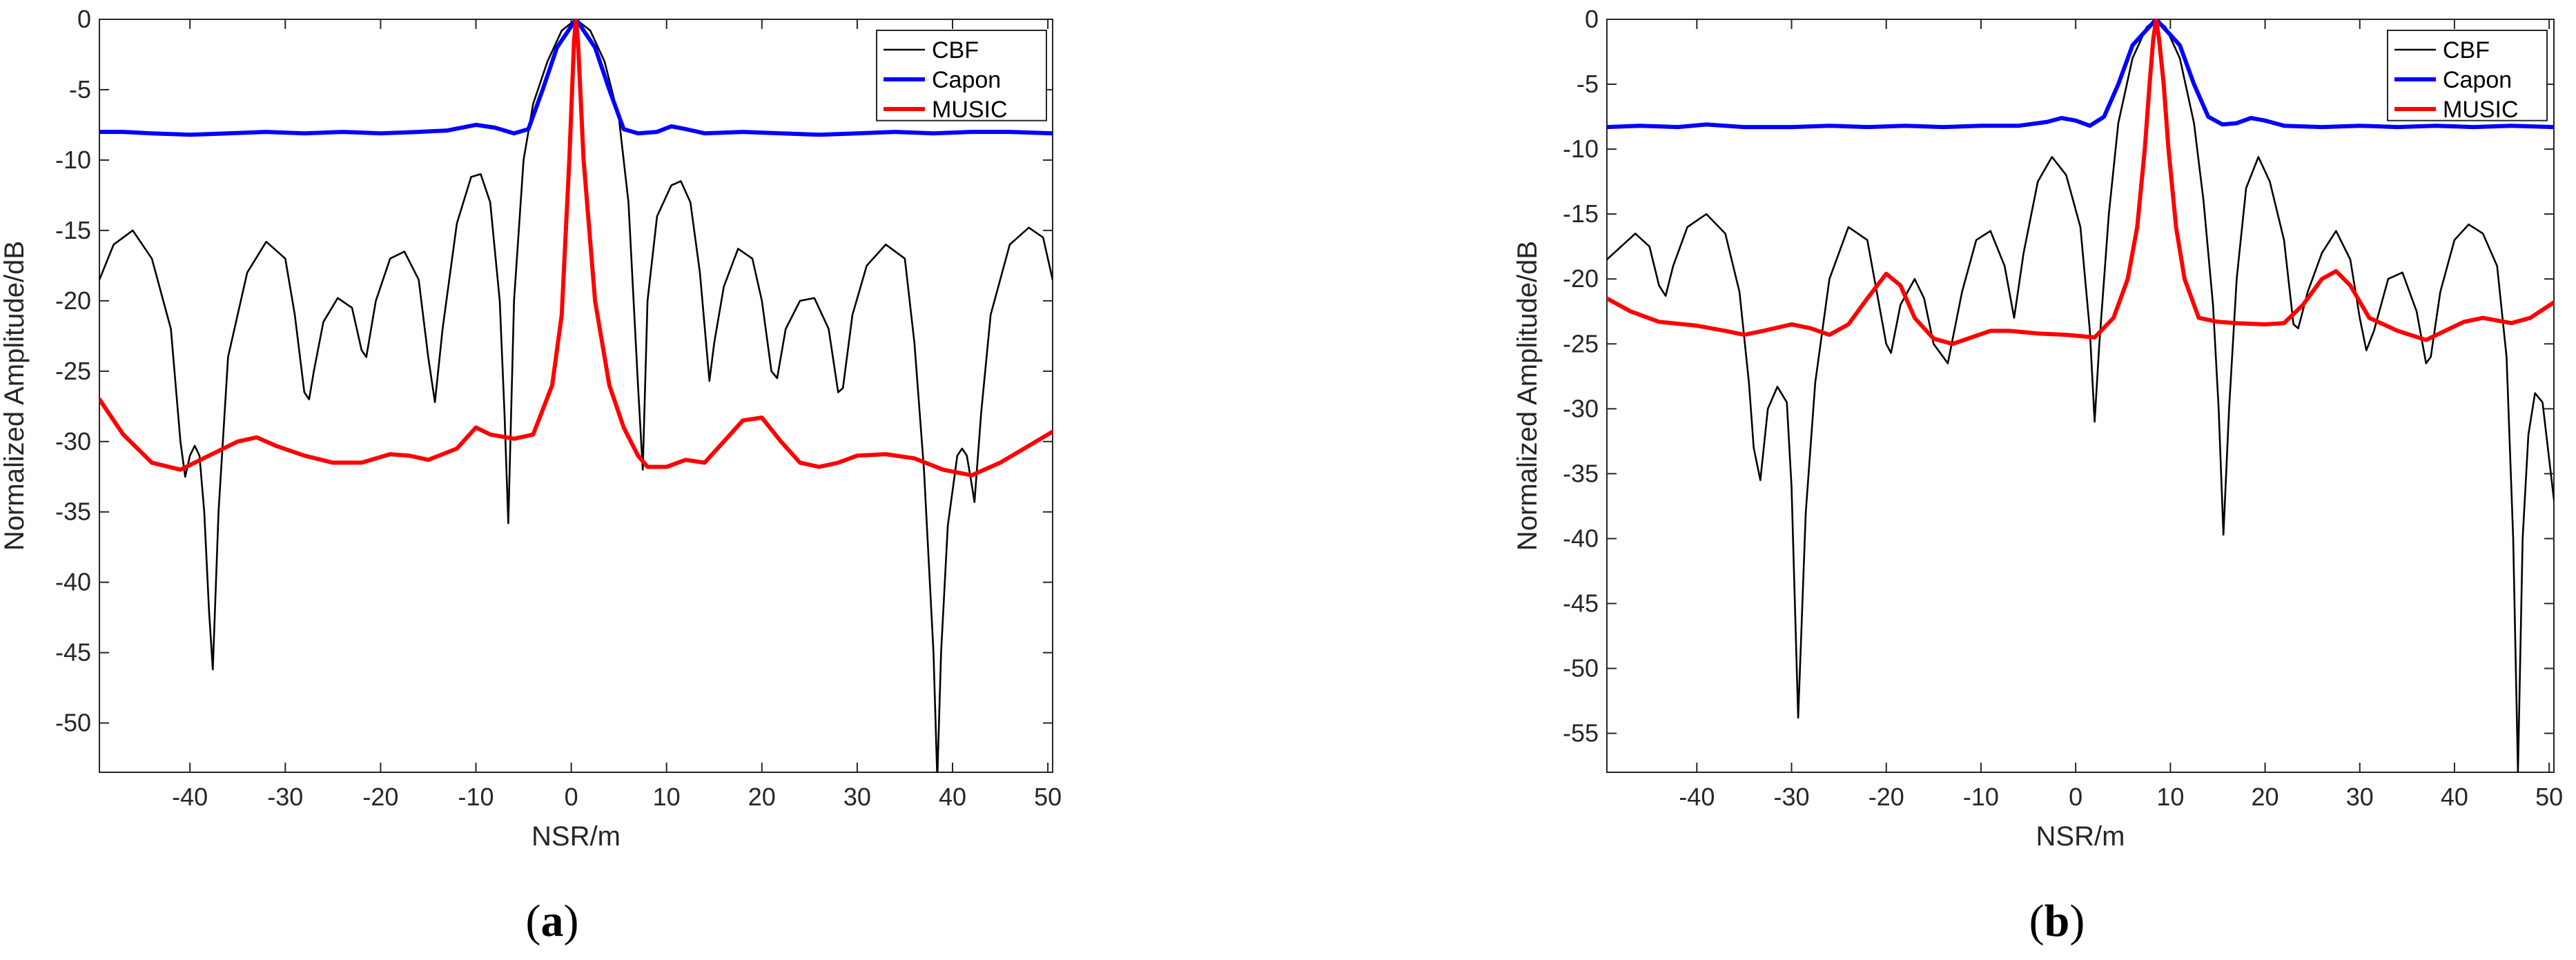 The width and height of the screenshot is (2576, 960). I want to click on series-line-music, so click(2080, 182).